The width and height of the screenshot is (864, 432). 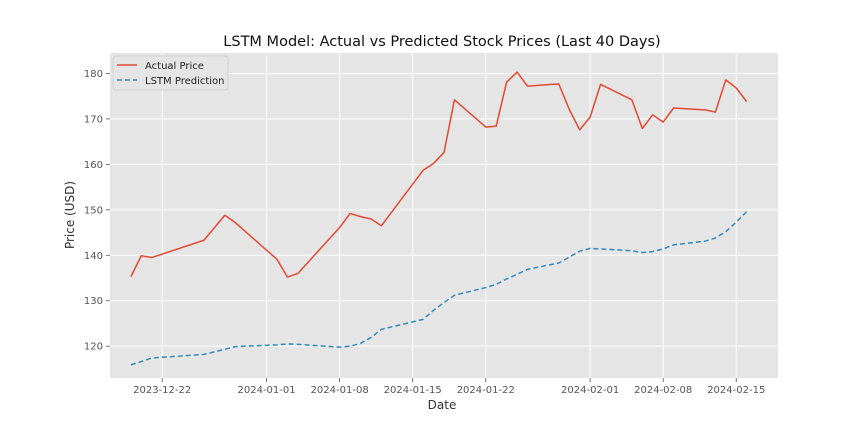 What do you see at coordinates (185, 81) in the screenshot?
I see `legend-label-prediction: LSTM Prediction` at bounding box center [185, 81].